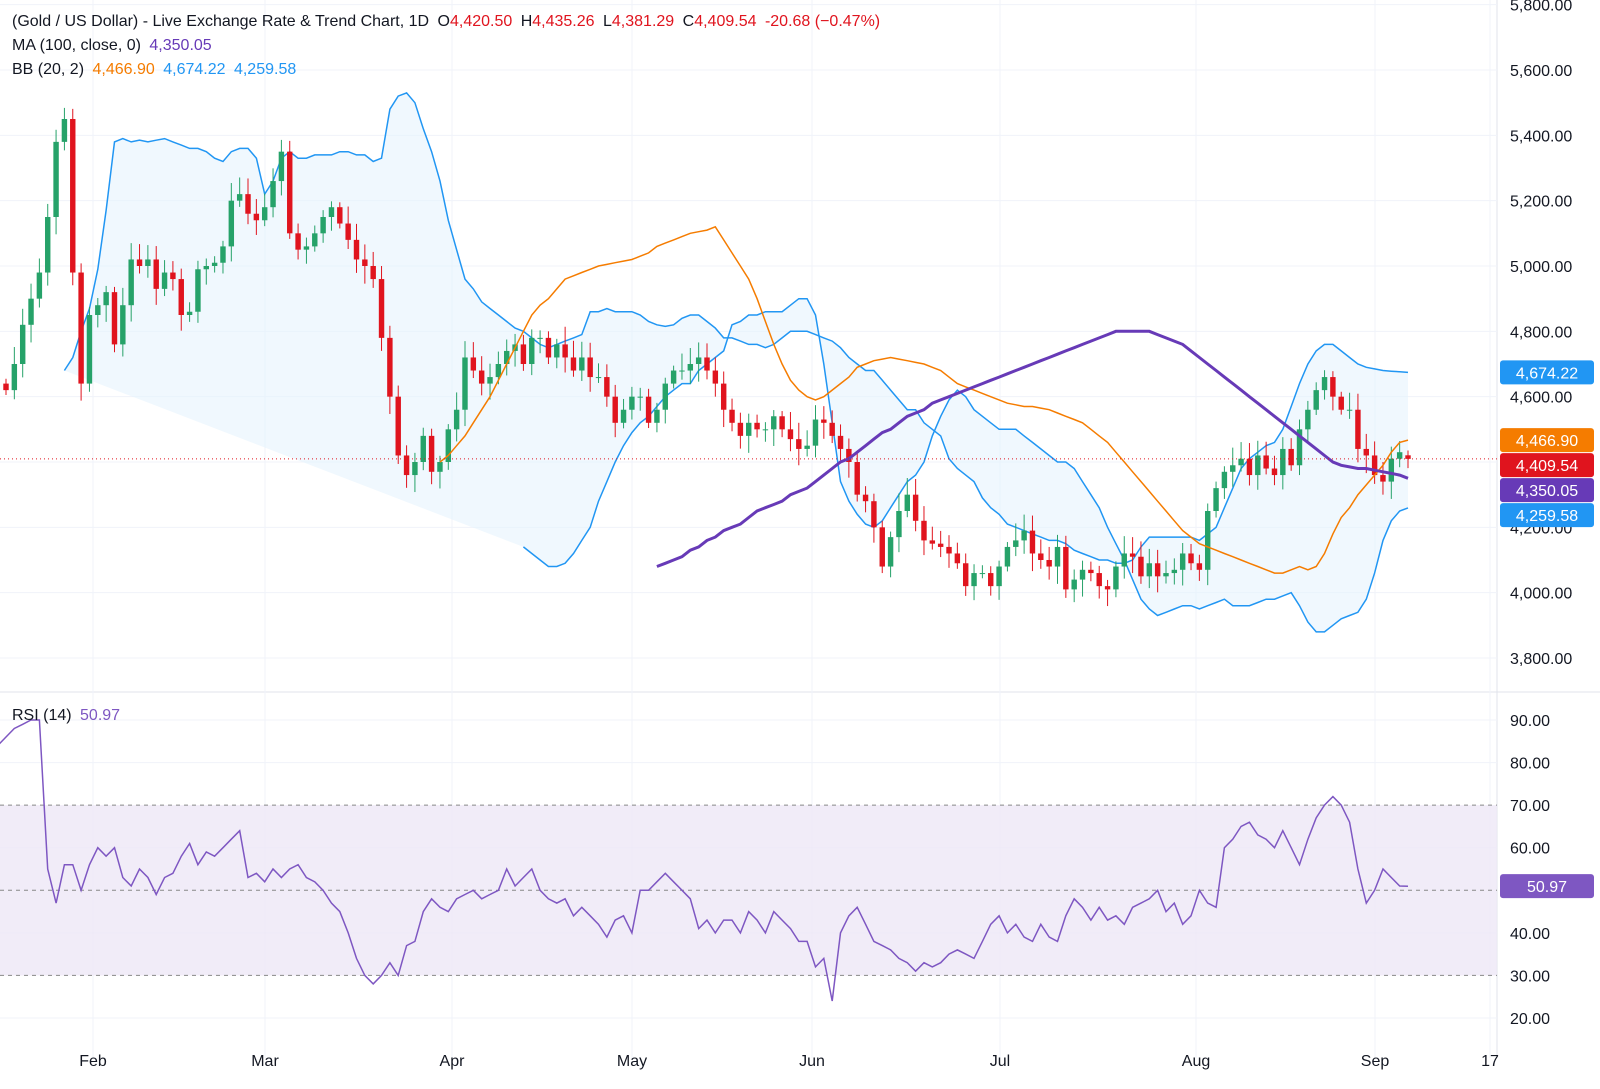  What do you see at coordinates (1547, 490) in the screenshot?
I see `price-badge: 4,350.05` at bounding box center [1547, 490].